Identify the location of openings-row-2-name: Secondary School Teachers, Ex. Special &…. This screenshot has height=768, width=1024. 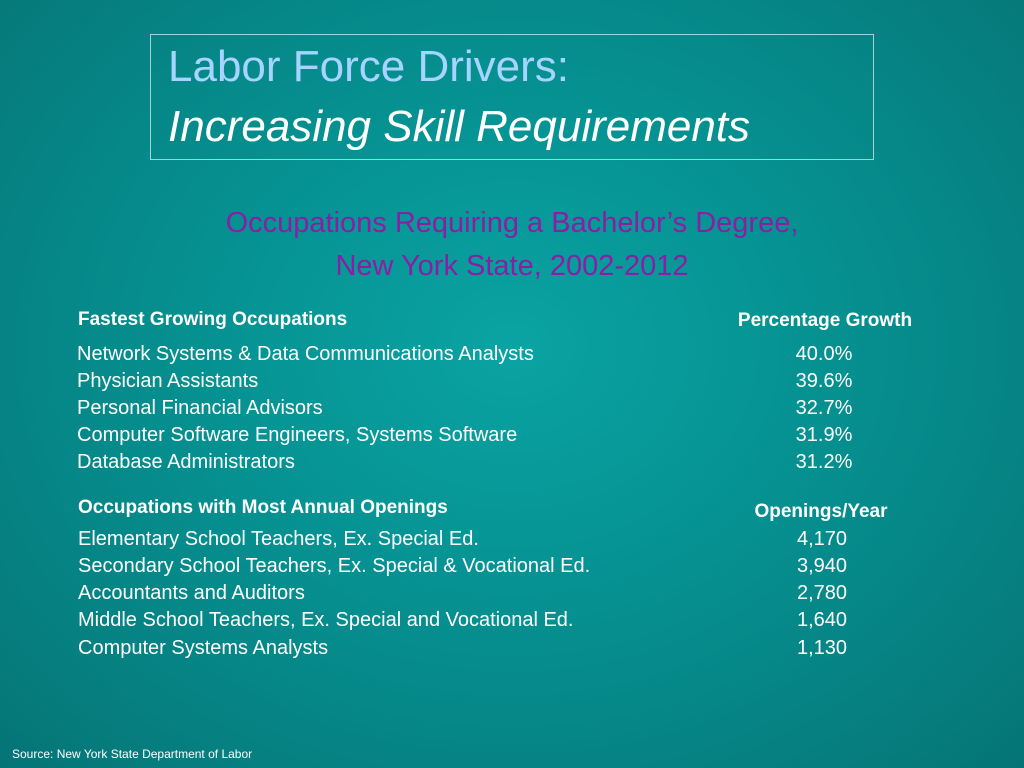
(334, 566).